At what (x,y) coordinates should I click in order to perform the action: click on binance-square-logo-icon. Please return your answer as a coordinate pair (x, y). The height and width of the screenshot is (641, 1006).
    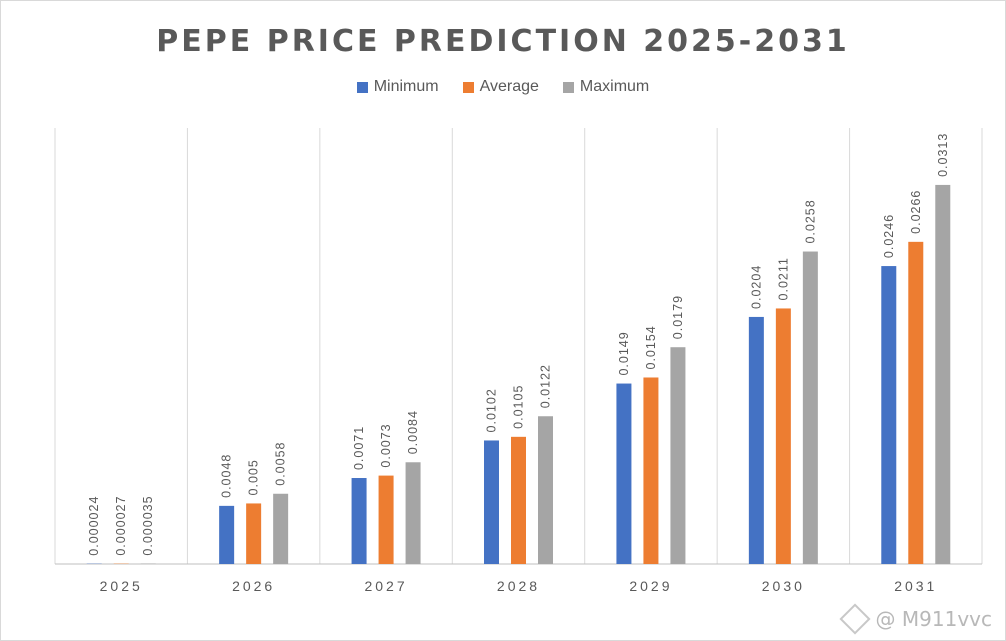
    Looking at the image, I should click on (854, 619).